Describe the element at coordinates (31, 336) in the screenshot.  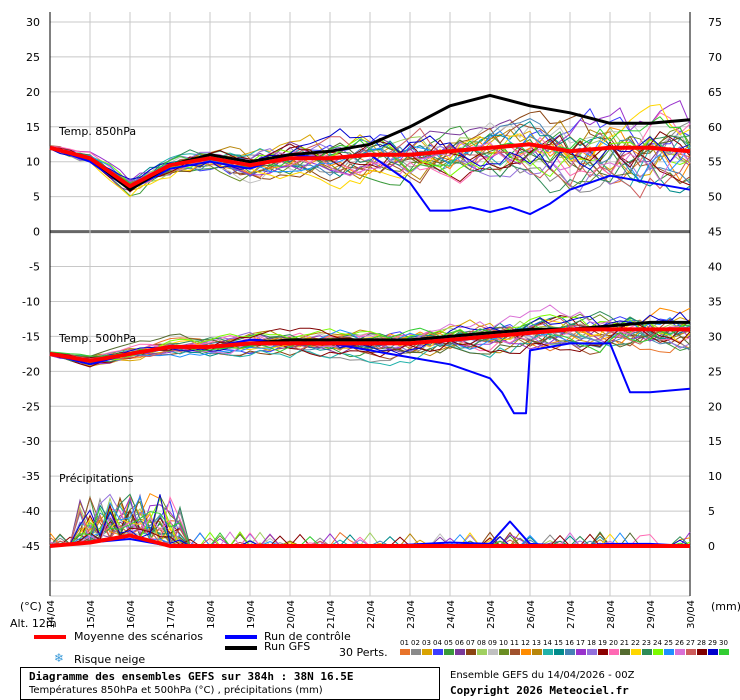
I see `left-tick-label: -15` at that location.